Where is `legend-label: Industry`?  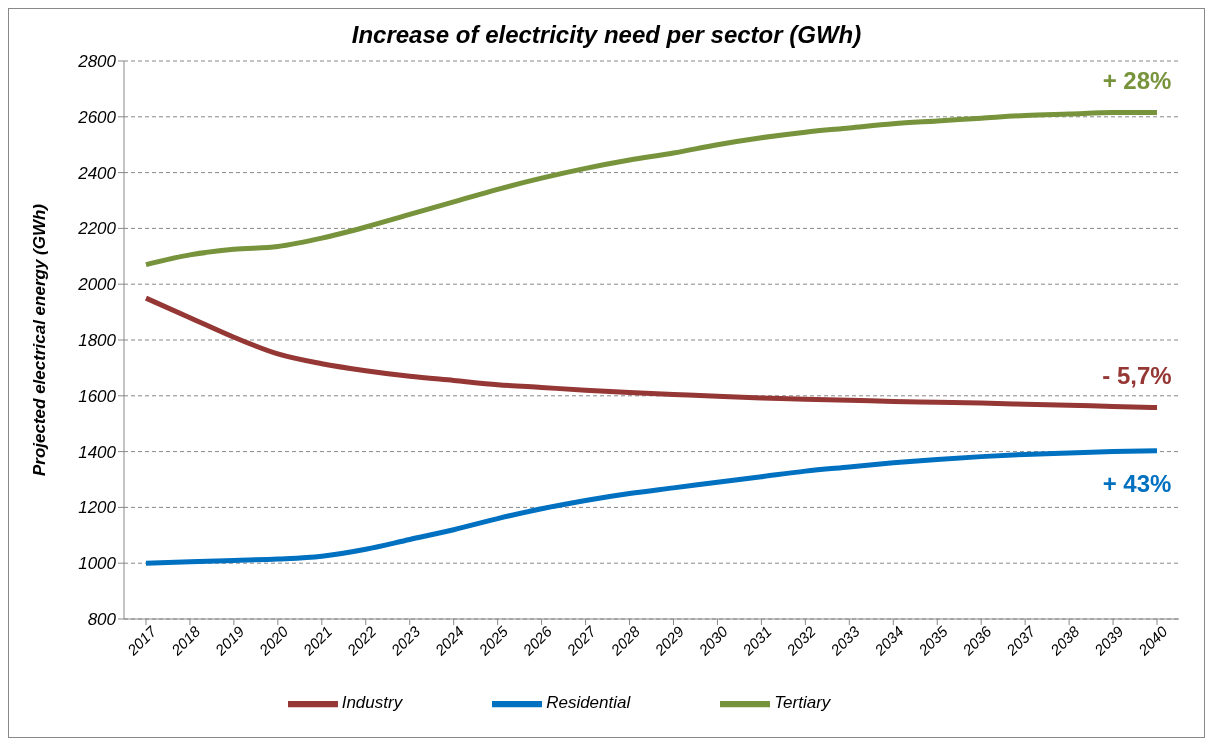
legend-label: Industry is located at coordinates (372, 703).